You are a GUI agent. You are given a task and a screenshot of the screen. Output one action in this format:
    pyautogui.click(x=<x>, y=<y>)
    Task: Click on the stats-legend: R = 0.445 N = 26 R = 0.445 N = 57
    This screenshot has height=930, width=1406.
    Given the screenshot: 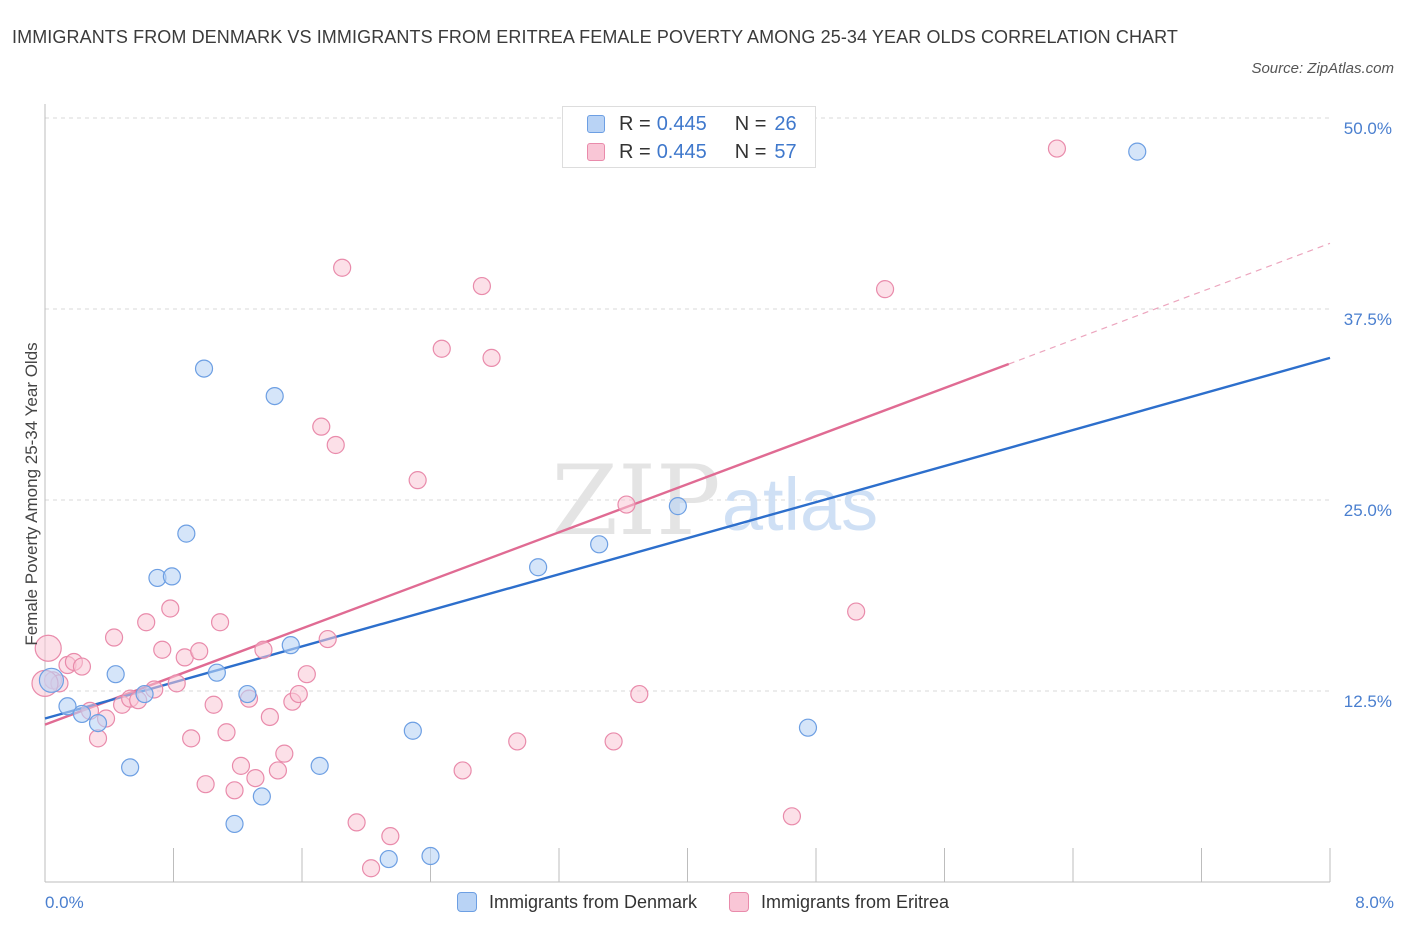 What is the action you would take?
    pyautogui.click(x=689, y=137)
    